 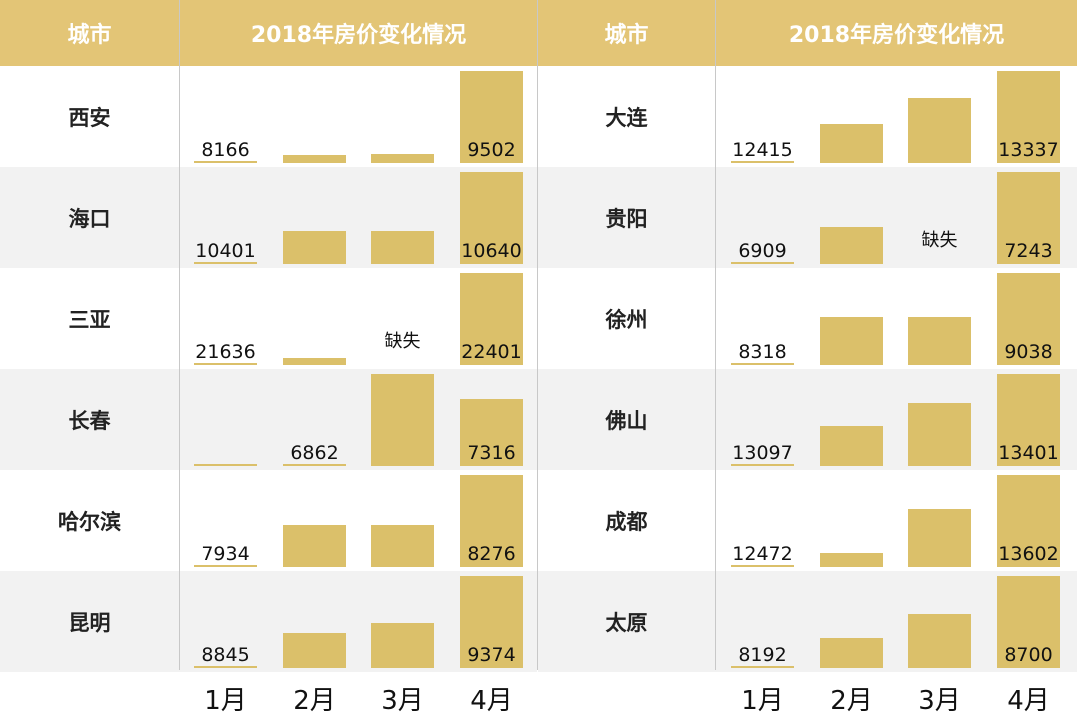 I want to click on data-label: 6862, so click(x=314, y=453).